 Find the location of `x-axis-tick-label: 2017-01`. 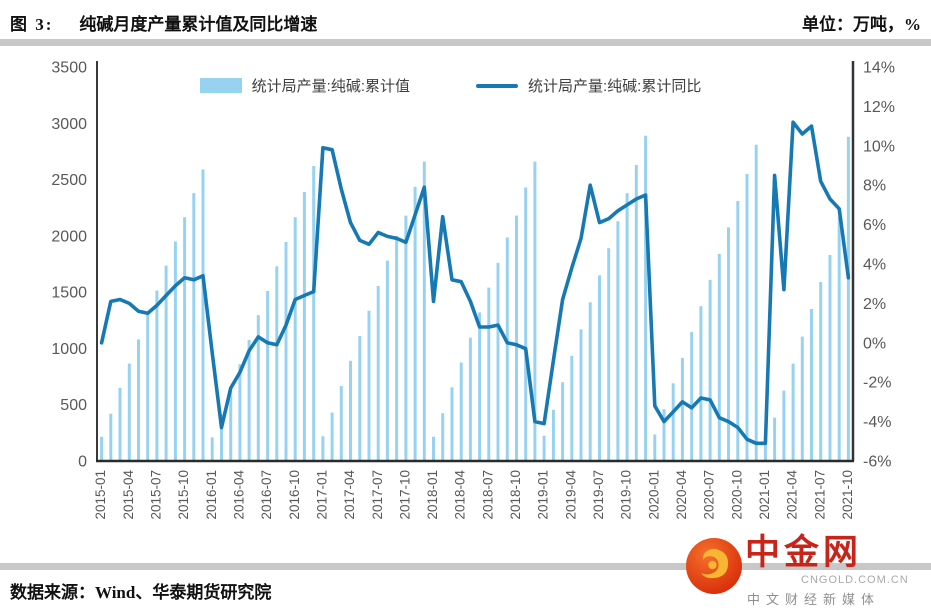

x-axis-tick-label: 2017-01 is located at coordinates (321, 495).